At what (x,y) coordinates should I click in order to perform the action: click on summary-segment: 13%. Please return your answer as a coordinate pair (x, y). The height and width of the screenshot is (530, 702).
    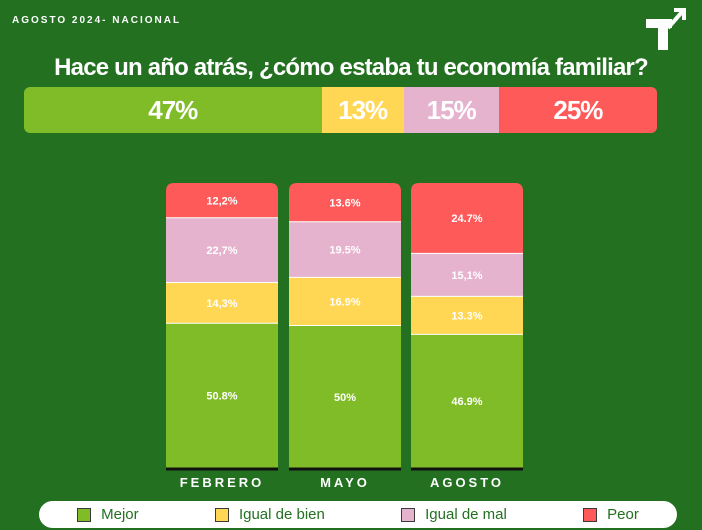
    Looking at the image, I should click on (362, 110).